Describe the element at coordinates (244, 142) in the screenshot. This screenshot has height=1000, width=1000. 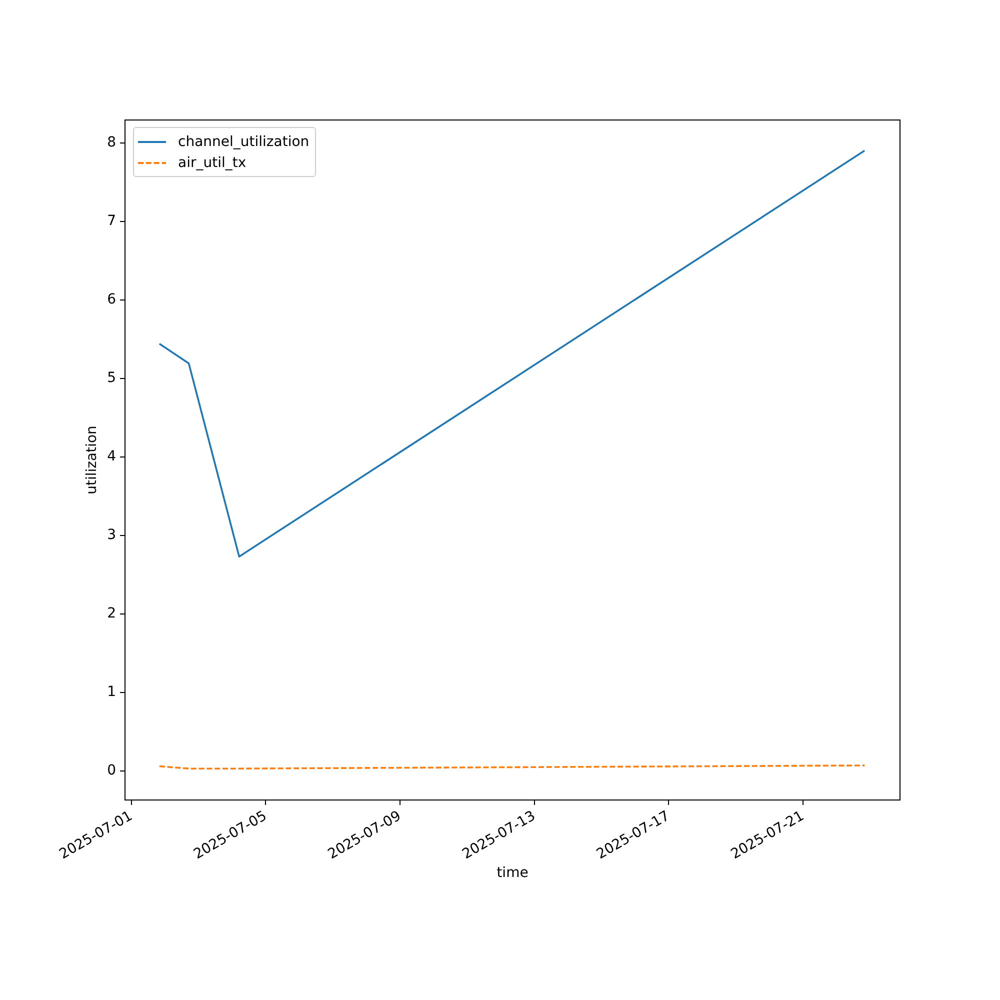
I see `legend-label: channel_utilization` at that location.